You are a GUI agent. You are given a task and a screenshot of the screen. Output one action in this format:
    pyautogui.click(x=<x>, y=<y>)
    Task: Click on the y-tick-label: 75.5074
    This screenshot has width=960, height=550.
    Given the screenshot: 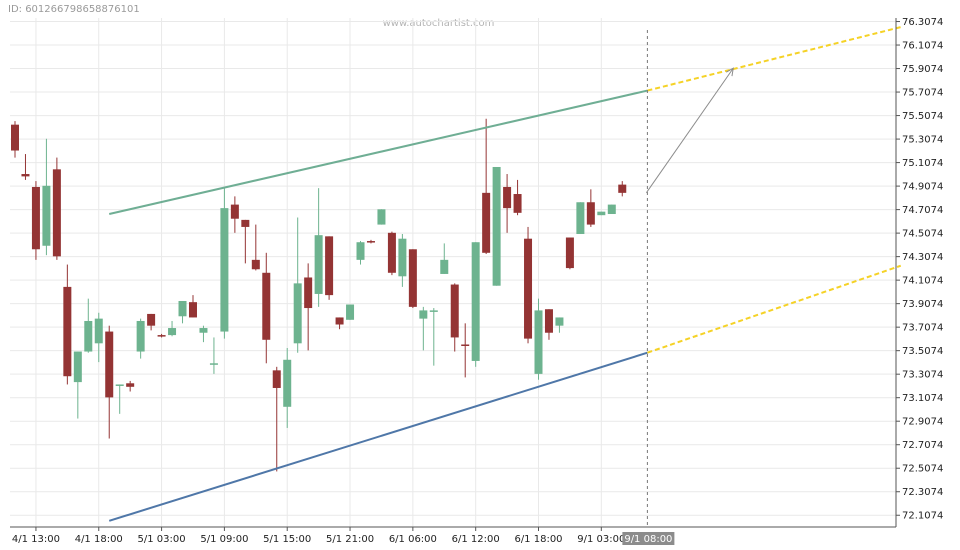 What is the action you would take?
    pyautogui.click(x=922, y=116)
    